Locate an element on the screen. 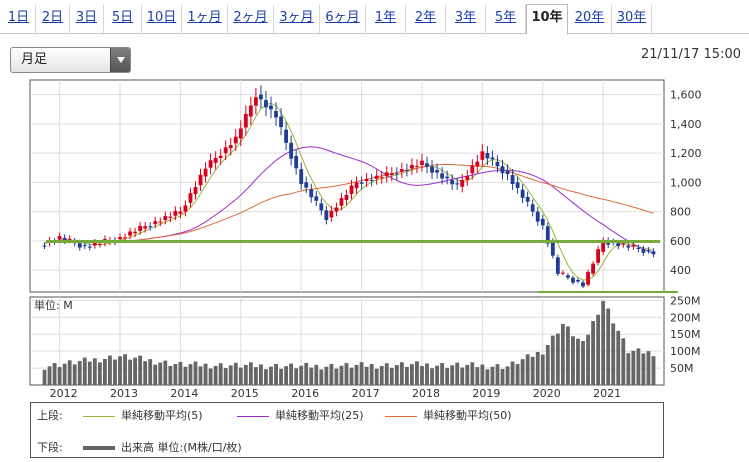 Image resolution: width=749 pixels, height=462 pixels. ma5-swatch-icon is located at coordinates (99, 416).